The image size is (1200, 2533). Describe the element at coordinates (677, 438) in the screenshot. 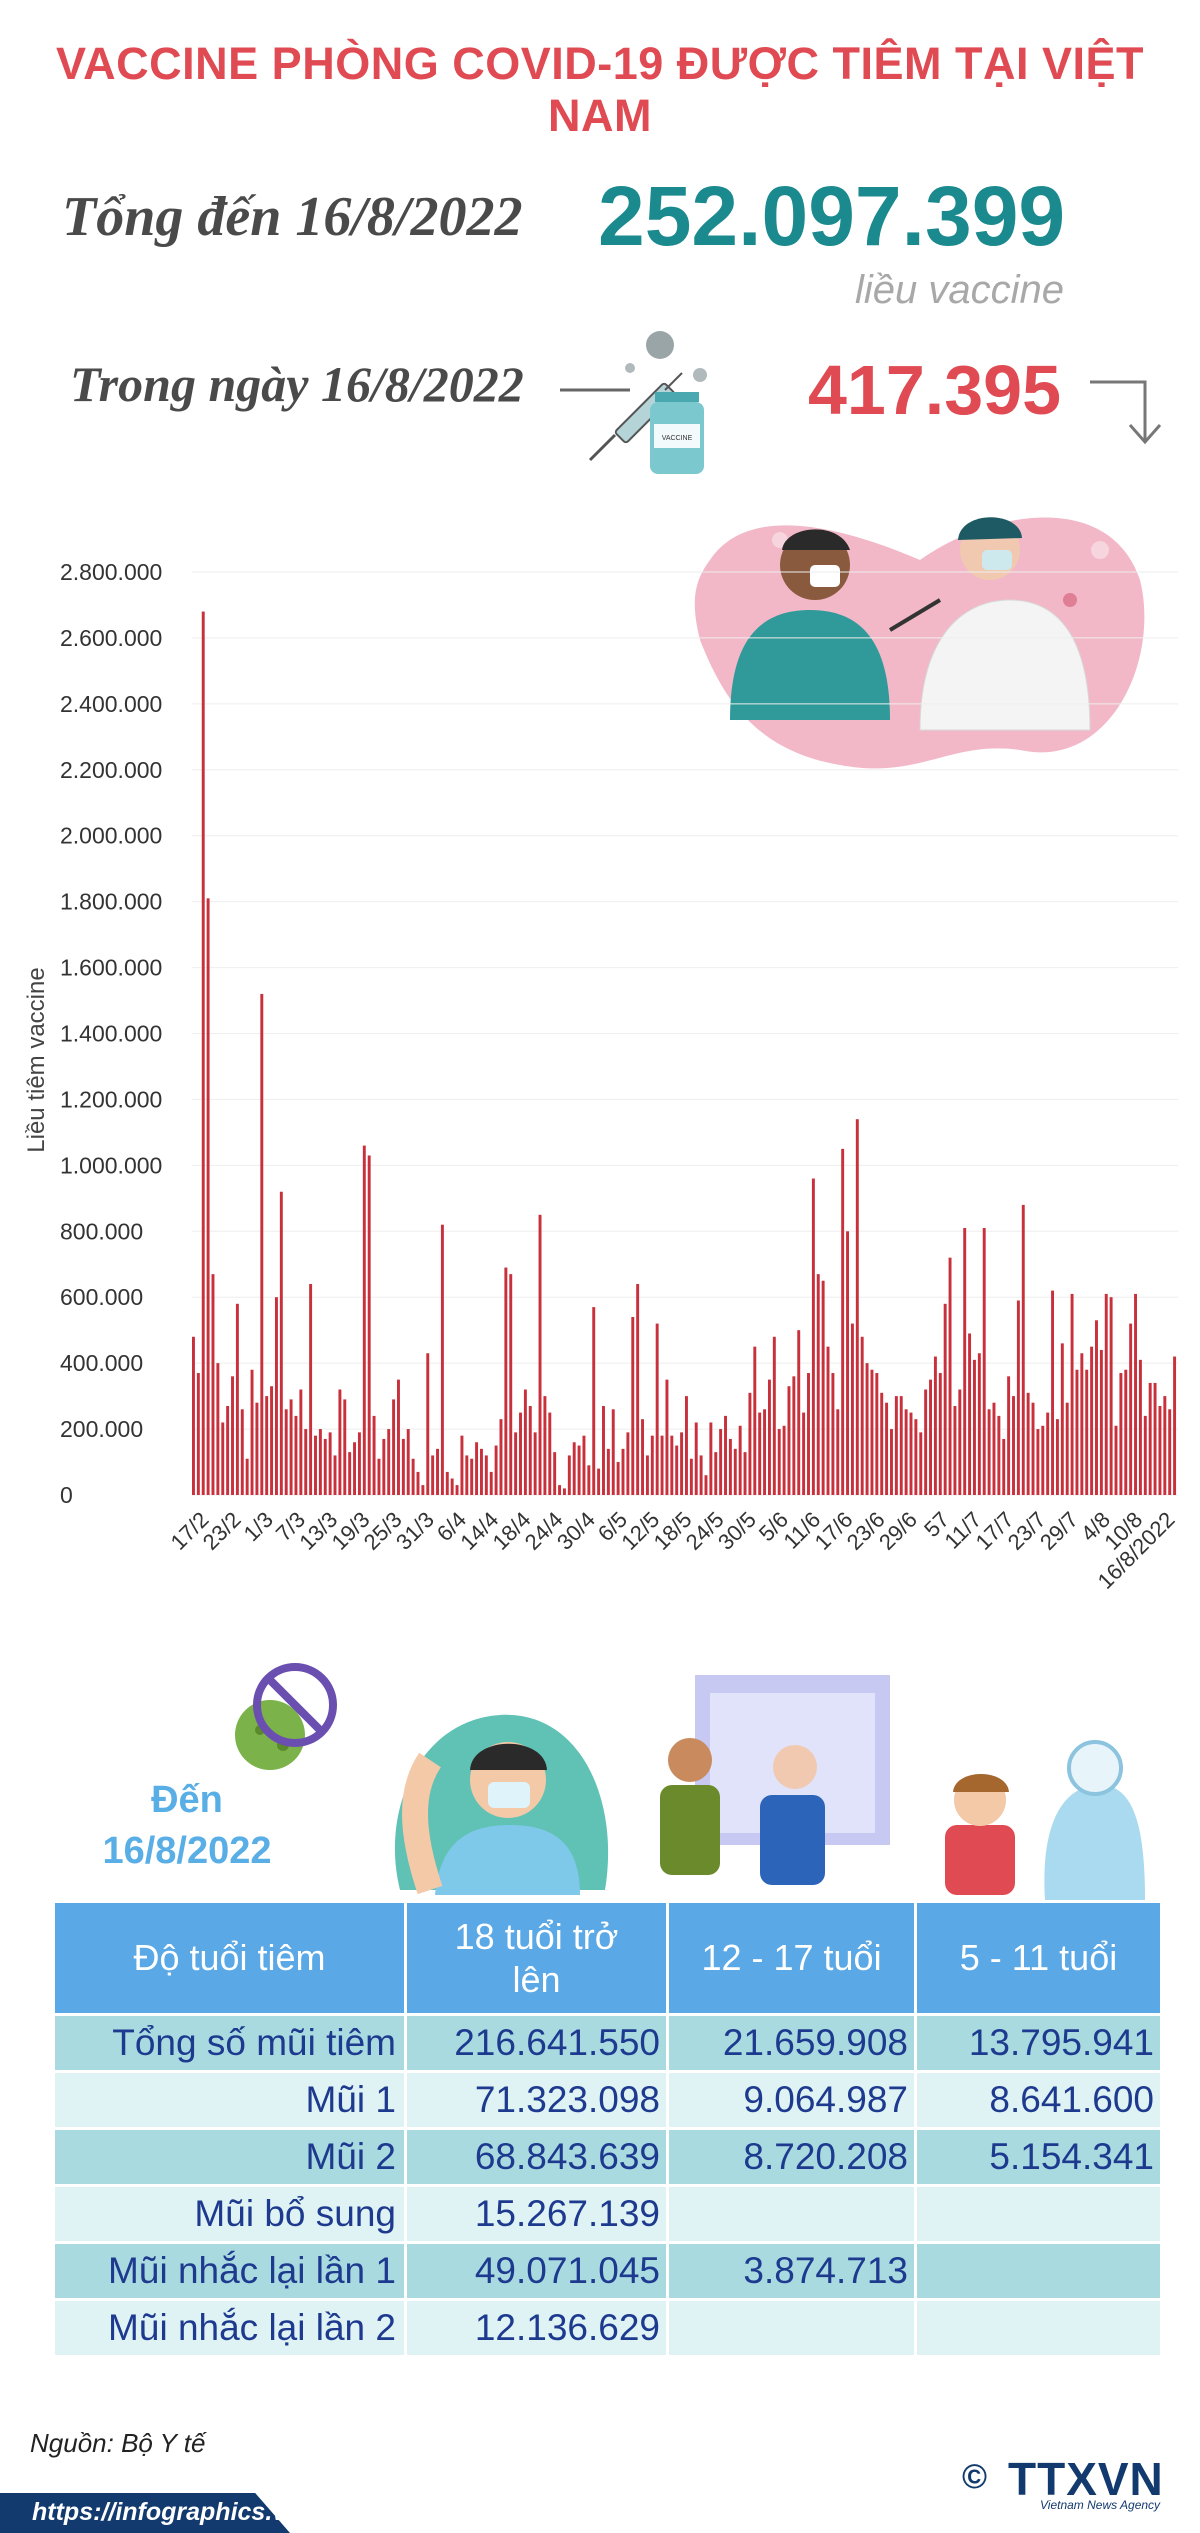

I see `svg-text: VACCINE` at that location.